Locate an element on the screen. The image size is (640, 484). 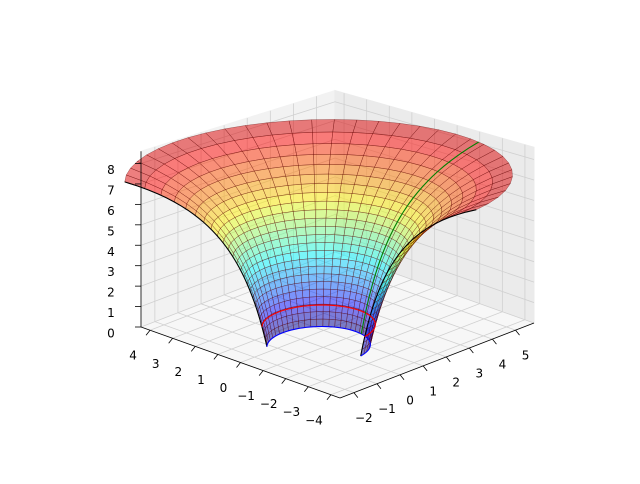
surface-green-curve is located at coordinates (419, 238).